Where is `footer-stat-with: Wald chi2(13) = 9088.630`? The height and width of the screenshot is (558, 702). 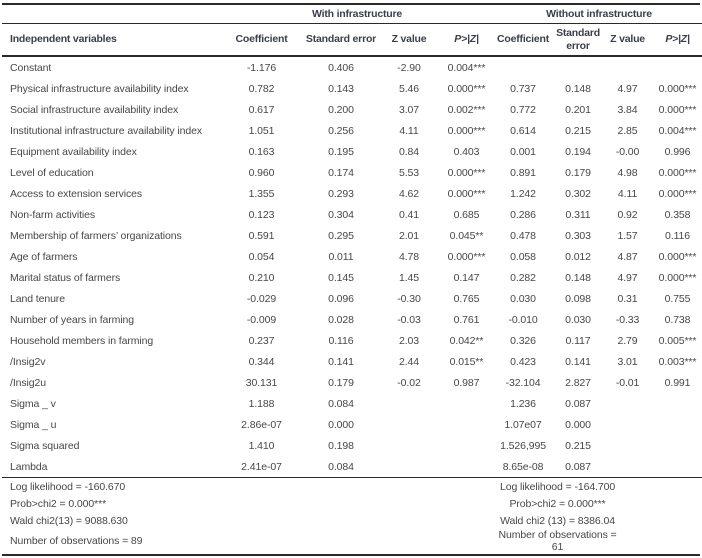 footer-stat-with: Wald chi2(13) = 9088.630 is located at coordinates (69, 520).